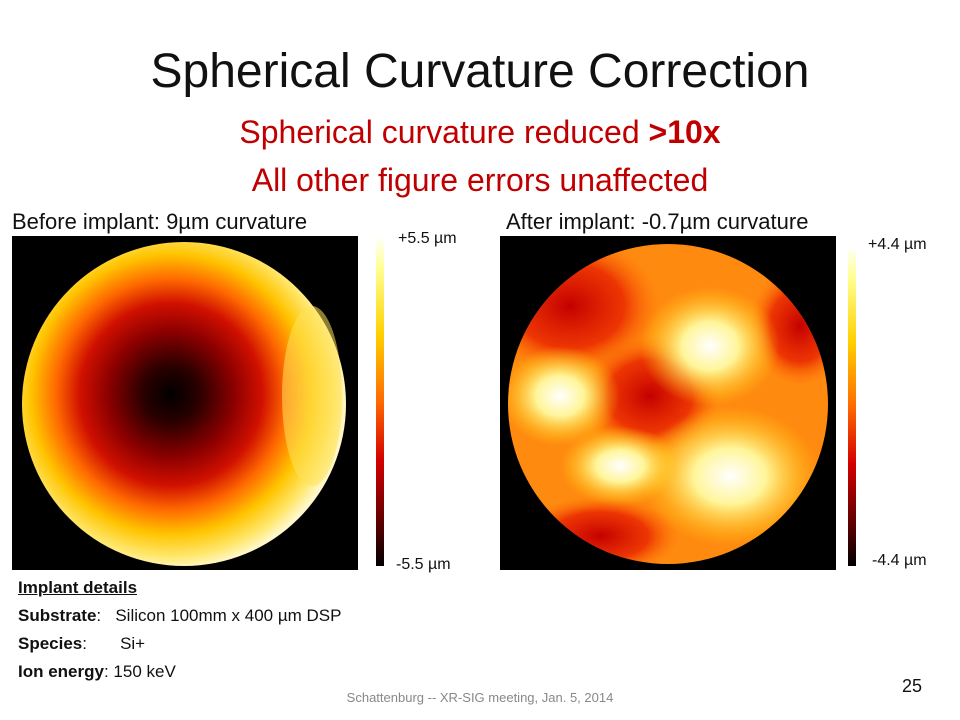 The image size is (960, 720). Describe the element at coordinates (179, 672) in the screenshot. I see `details-ion-energy: Ion energy: 150 keV` at that location.